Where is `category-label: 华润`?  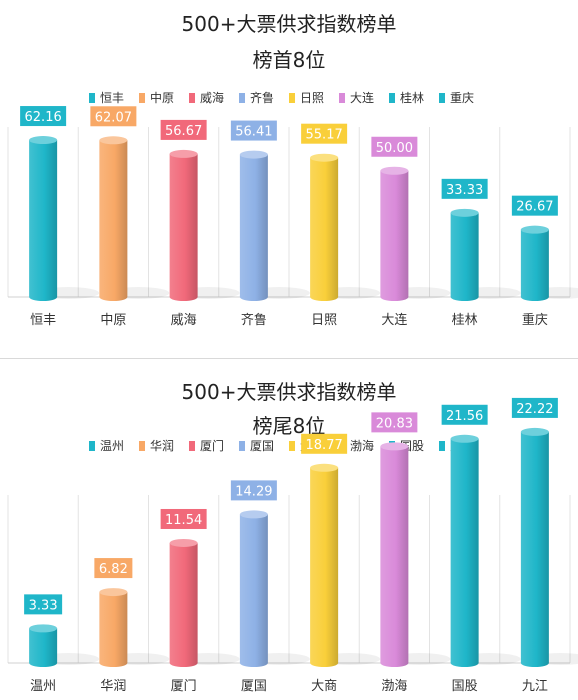
category-label: 华润 is located at coordinates (113, 686).